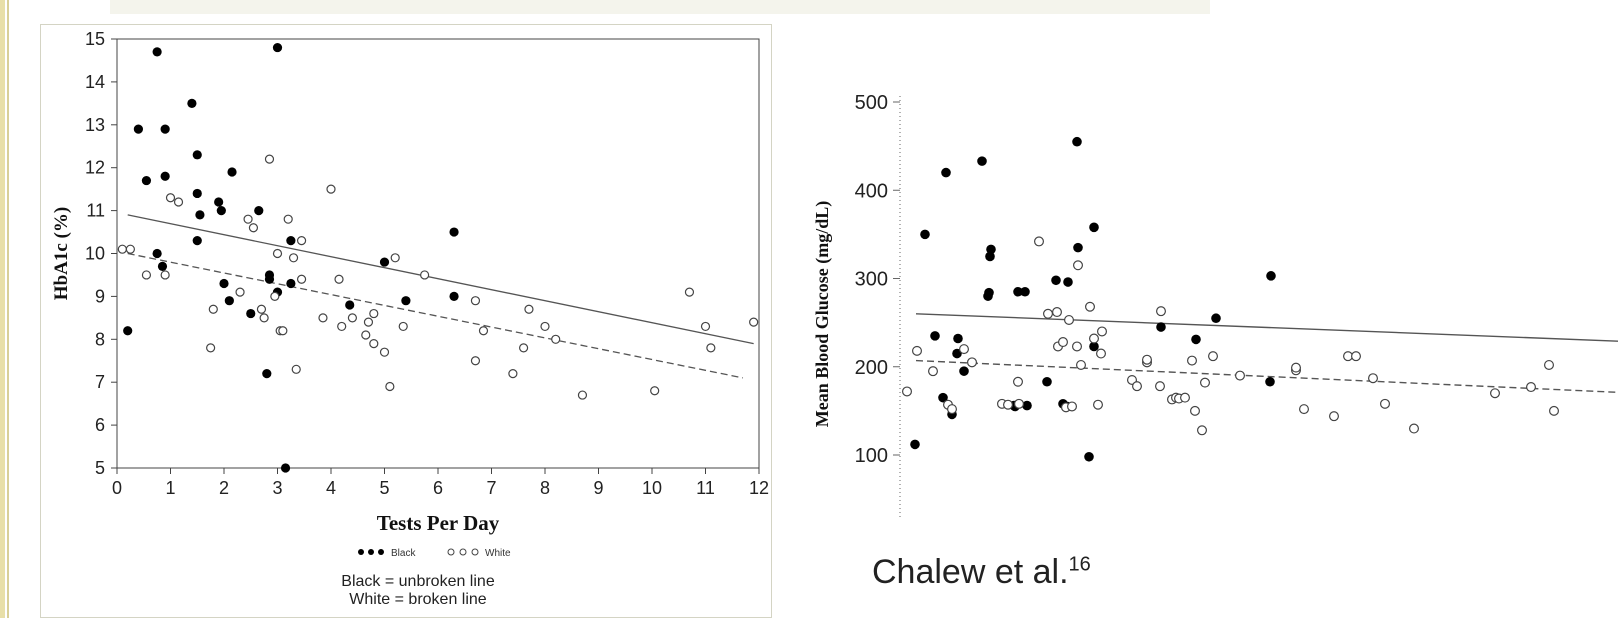 The height and width of the screenshot is (618, 1618). I want to click on x-tick-label: 2, so click(224, 488).